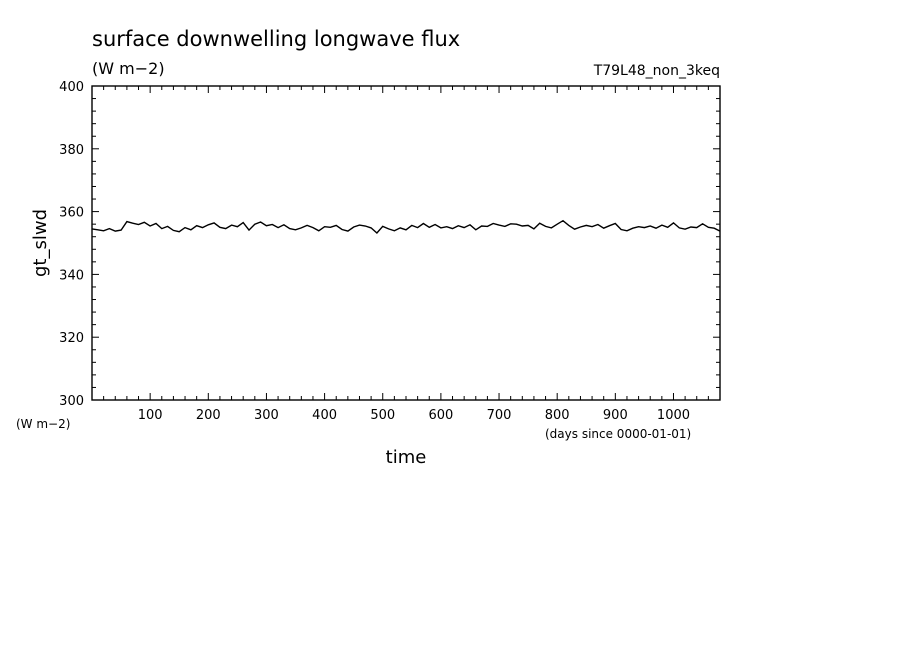  Describe the element at coordinates (406, 226) in the screenshot. I see `series-line` at that location.